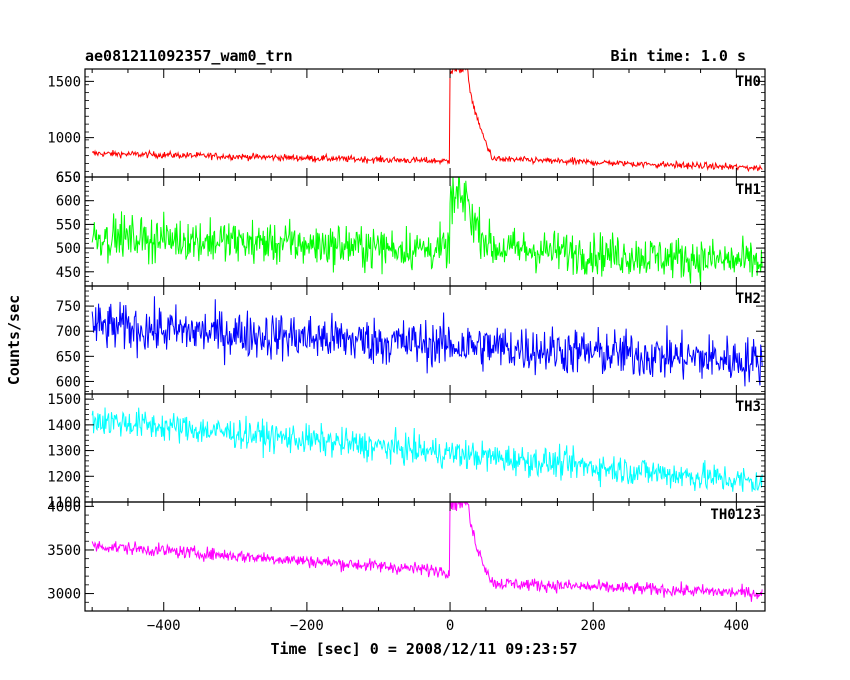 Image resolution: width=850 pixels, height=680 pixels. I want to click on y-tick-label: 1200, so click(64, 477).